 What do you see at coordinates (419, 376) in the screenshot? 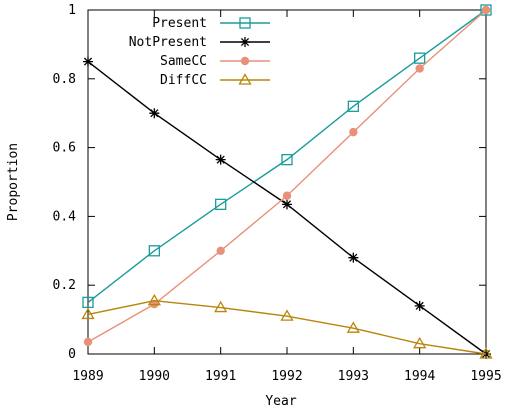
I see `x-tick-label: 1994` at bounding box center [419, 376].